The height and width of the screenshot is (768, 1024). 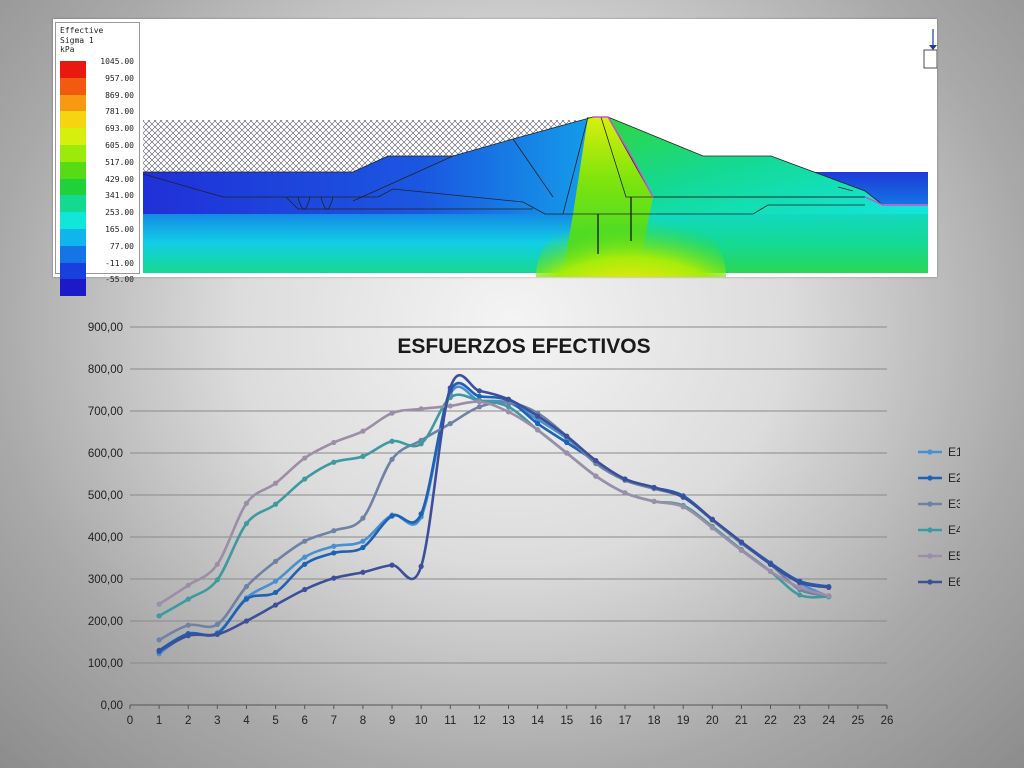 I want to click on y-tick-label: 600,00, so click(x=105, y=454).